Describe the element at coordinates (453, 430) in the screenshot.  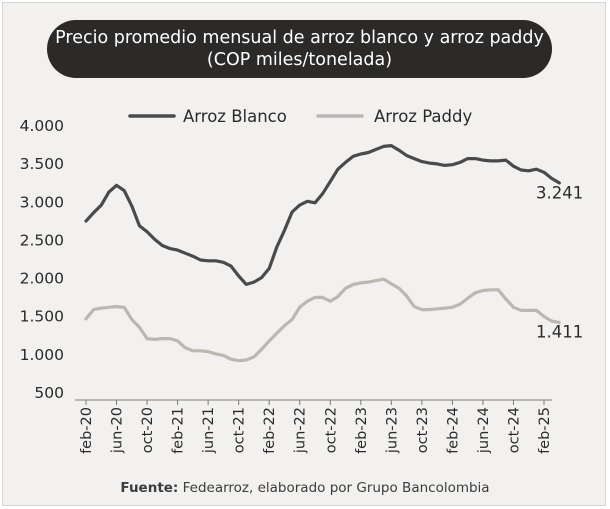
I see `x-tick-label: feb-24` at that location.